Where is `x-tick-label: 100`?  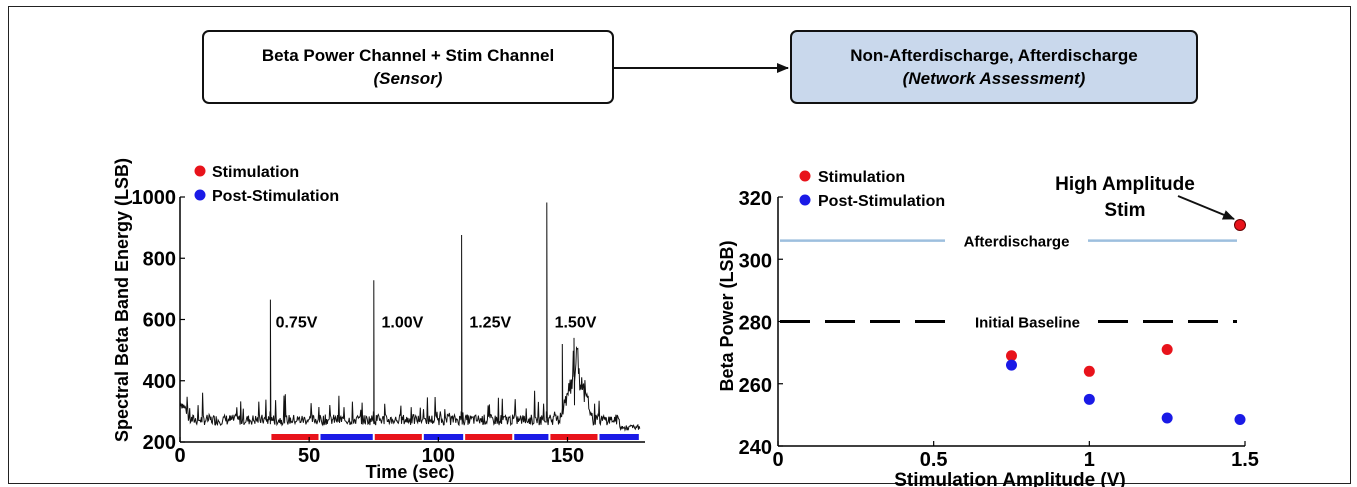 x-tick-label: 100 is located at coordinates (438, 456).